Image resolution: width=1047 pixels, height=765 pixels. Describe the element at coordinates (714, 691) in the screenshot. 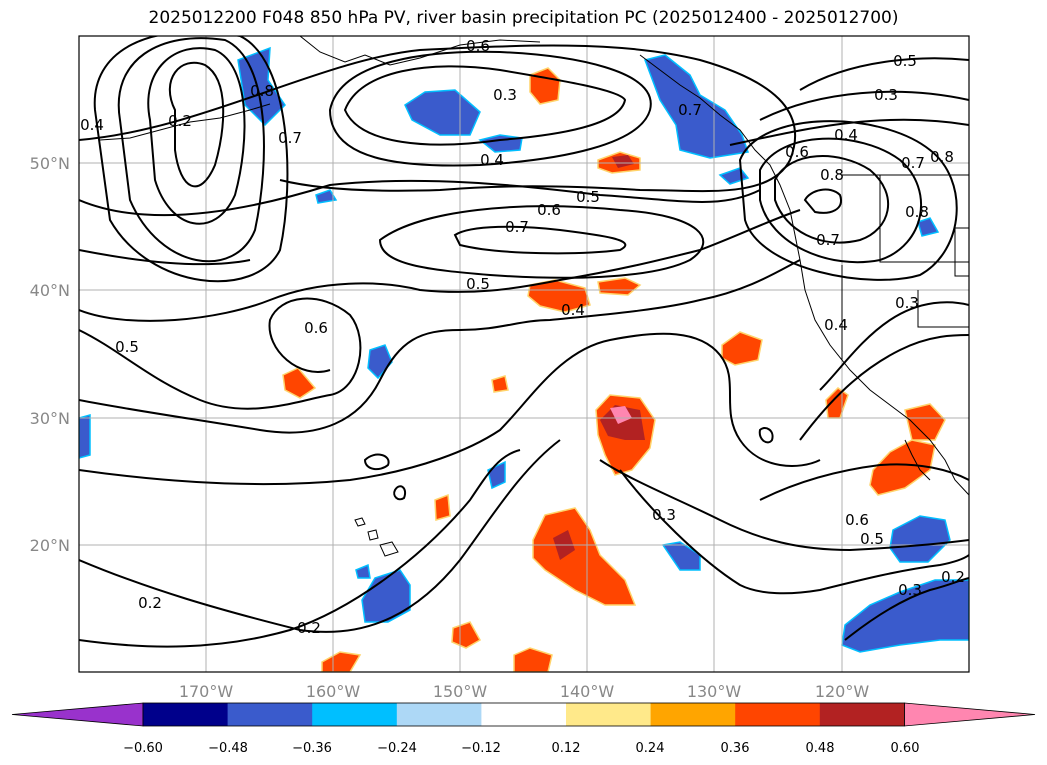

I see `lon-label: 130°W` at that location.